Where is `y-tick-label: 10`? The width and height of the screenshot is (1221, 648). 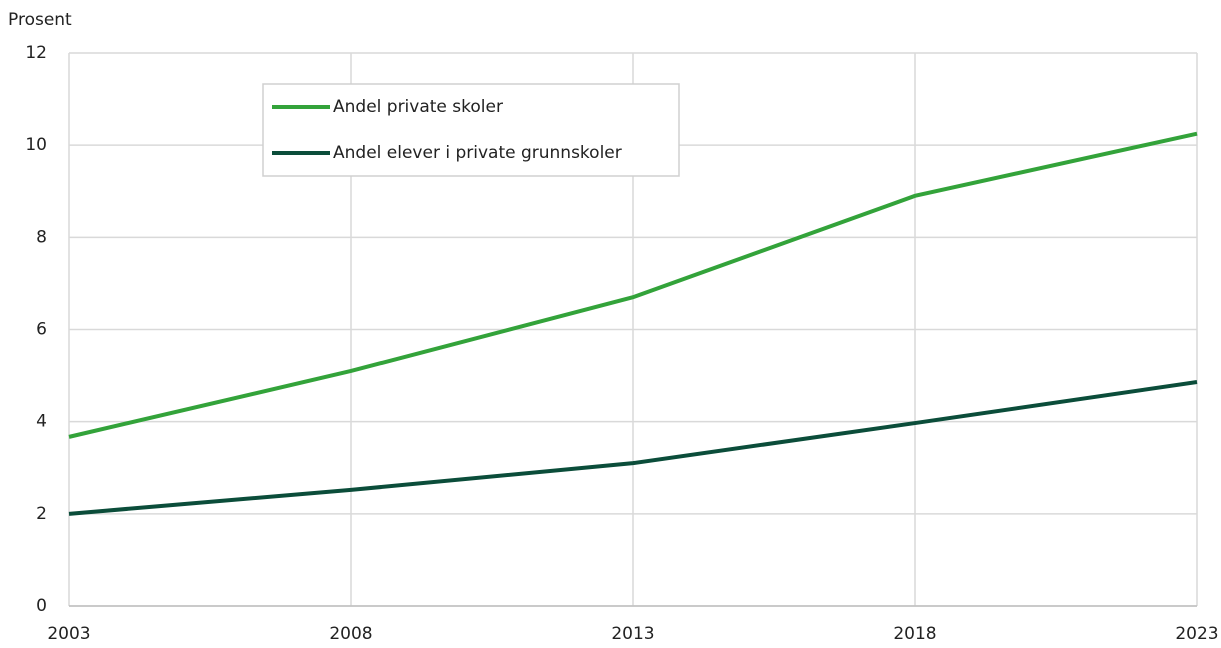
y-tick-label: 10 is located at coordinates (36, 145).